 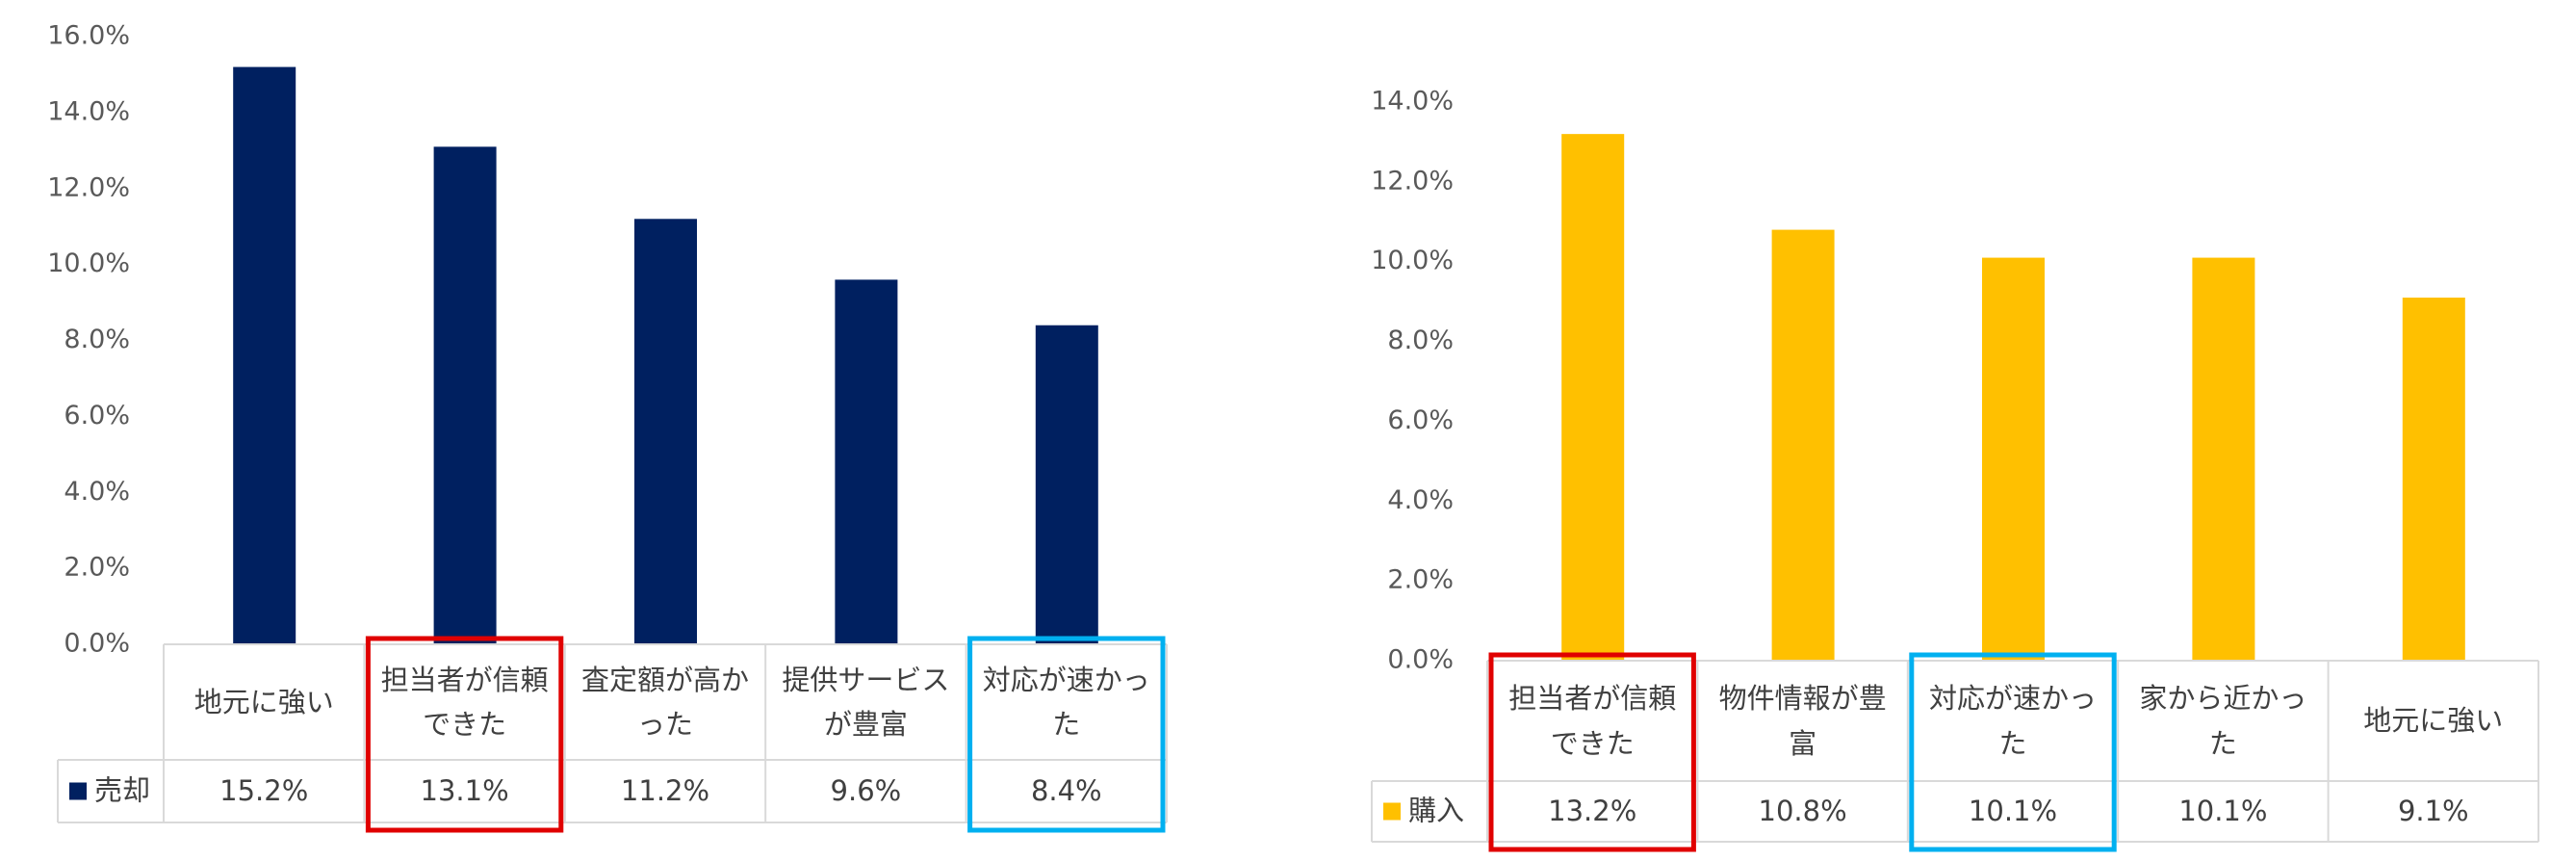 I want to click on data-table-value-box: 15.2%, so click(x=264, y=791).